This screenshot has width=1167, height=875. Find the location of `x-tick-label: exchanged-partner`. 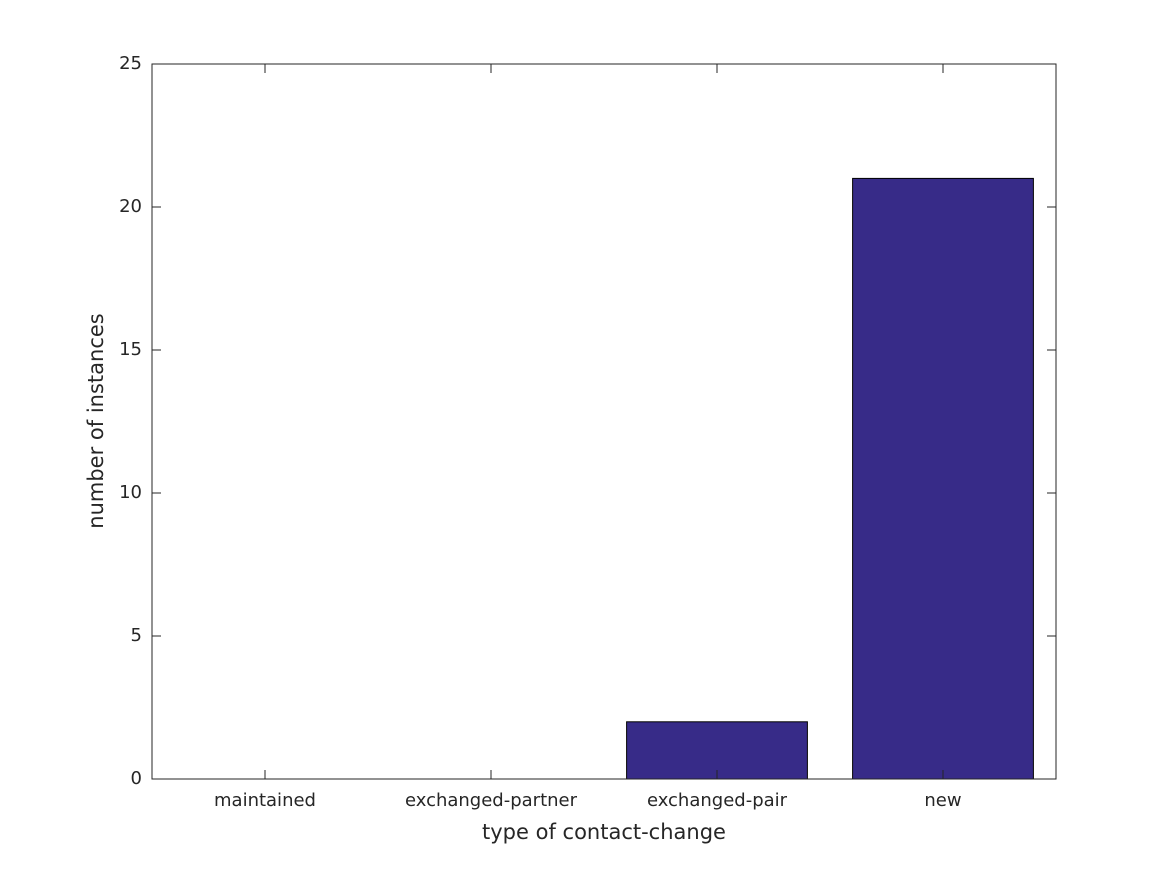

x-tick-label: exchanged-partner is located at coordinates (491, 800).